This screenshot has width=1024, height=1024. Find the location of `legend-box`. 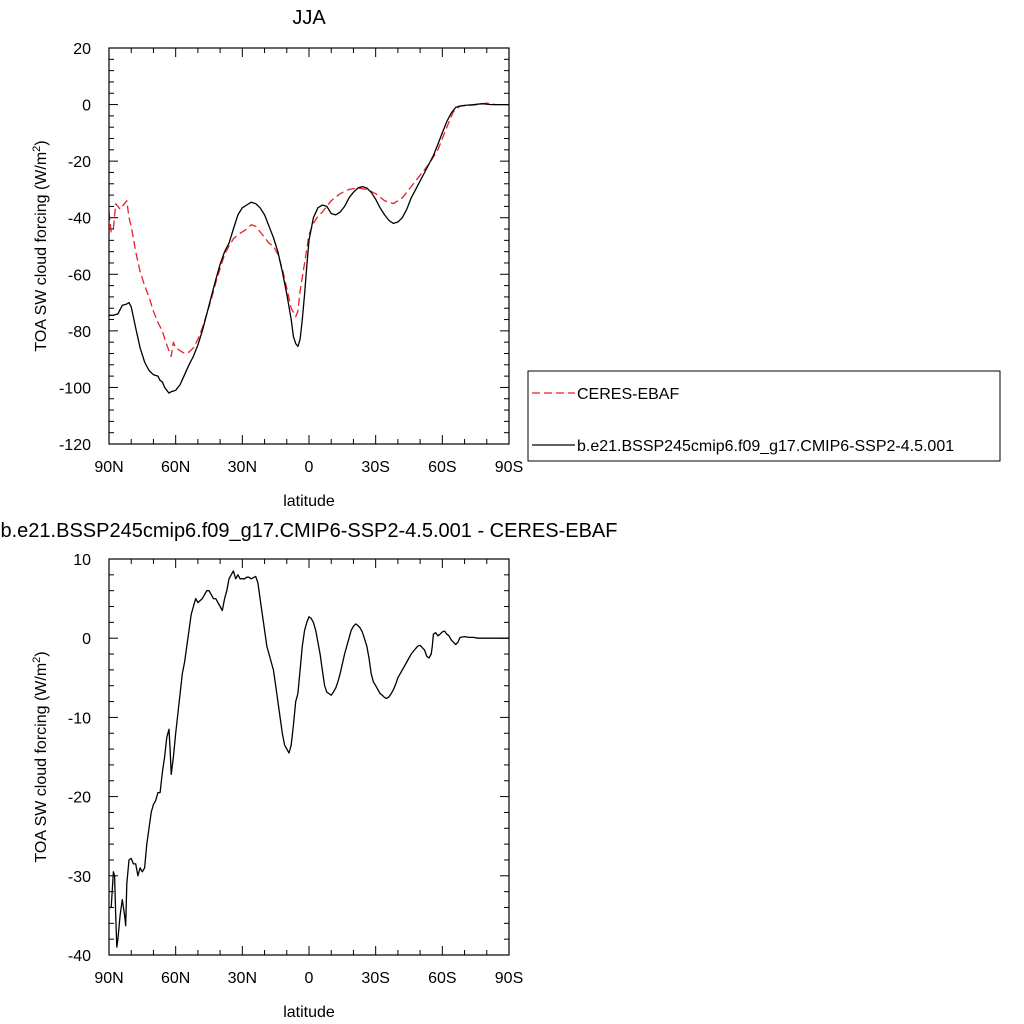

legend-box is located at coordinates (764, 416).